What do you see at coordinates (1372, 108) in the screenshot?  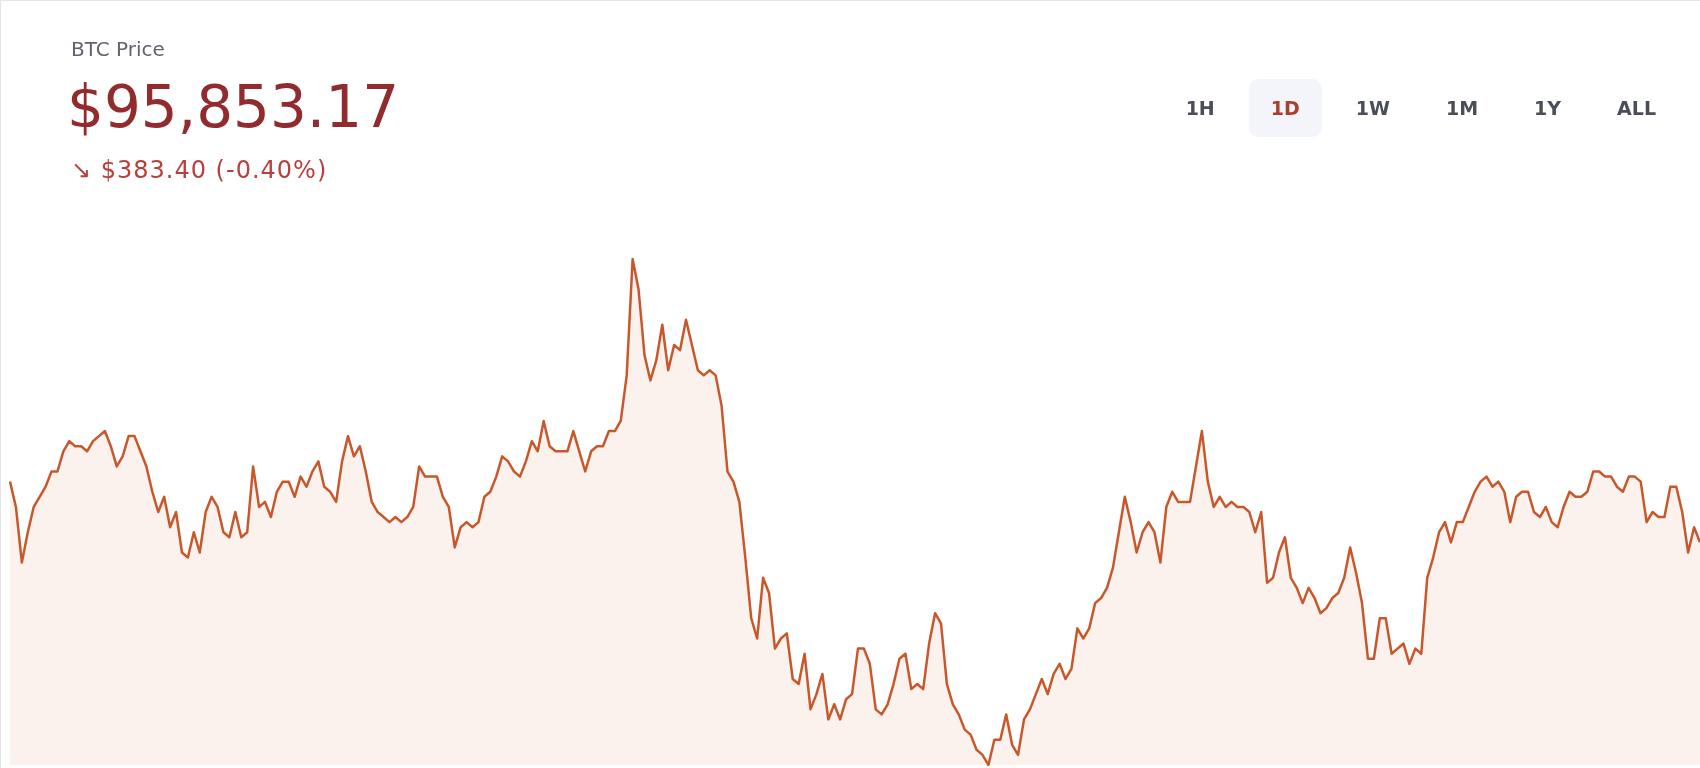 I see `text: 1W` at bounding box center [1372, 108].